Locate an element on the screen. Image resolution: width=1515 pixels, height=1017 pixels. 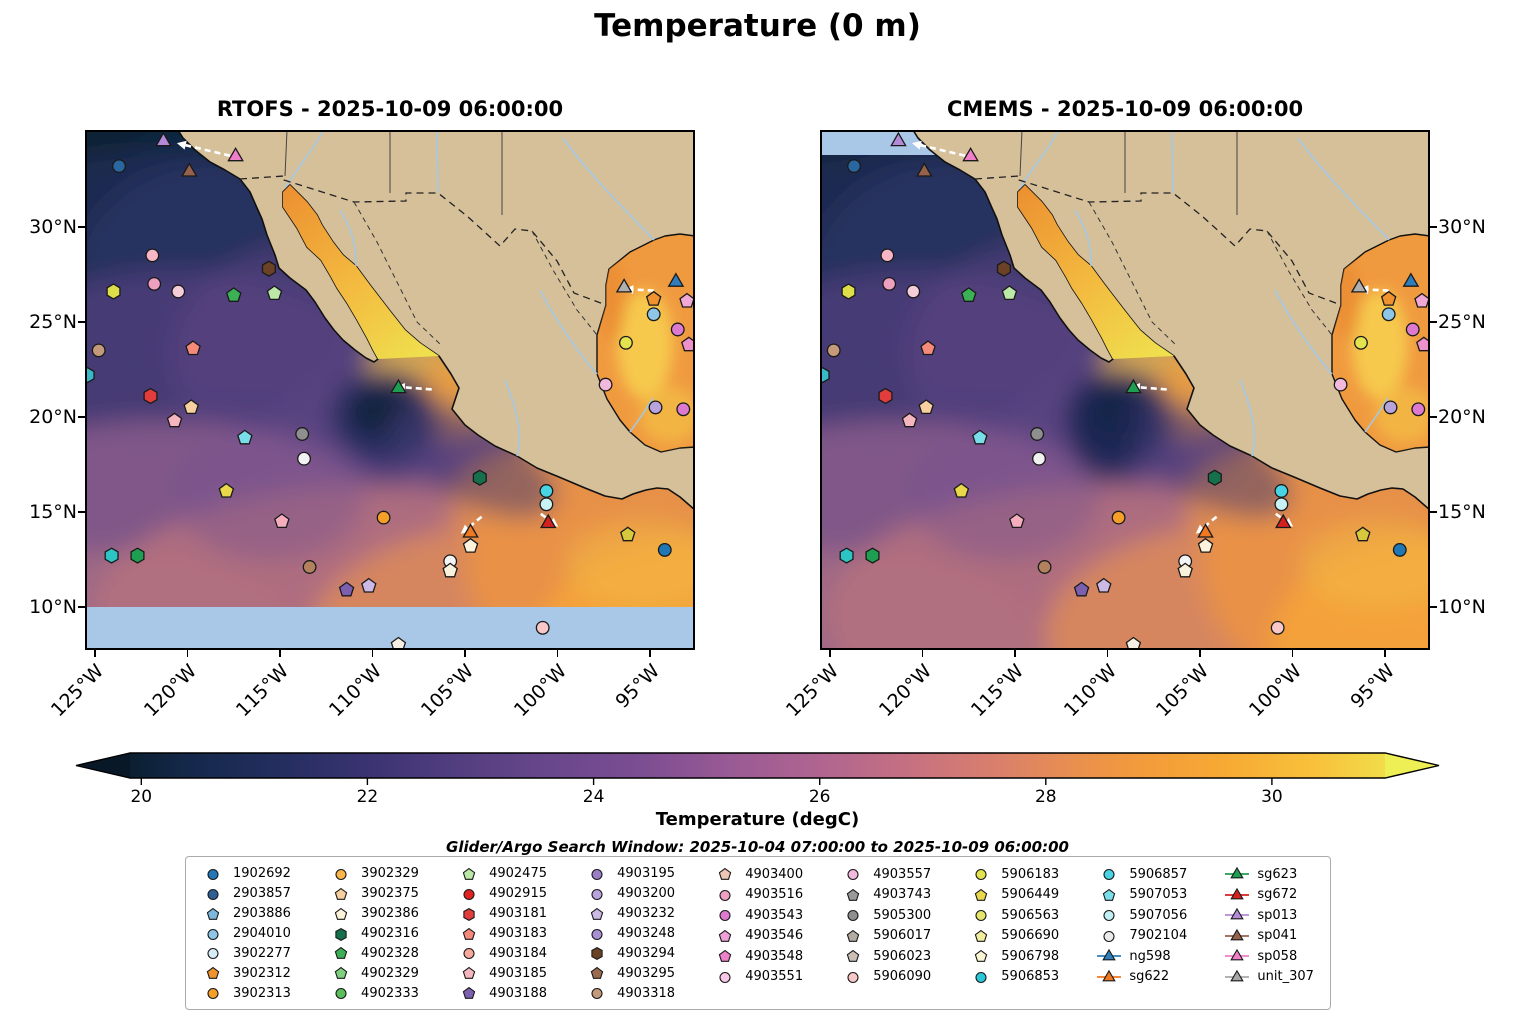
legend-entry: 4903543 is located at coordinates (757, 915).